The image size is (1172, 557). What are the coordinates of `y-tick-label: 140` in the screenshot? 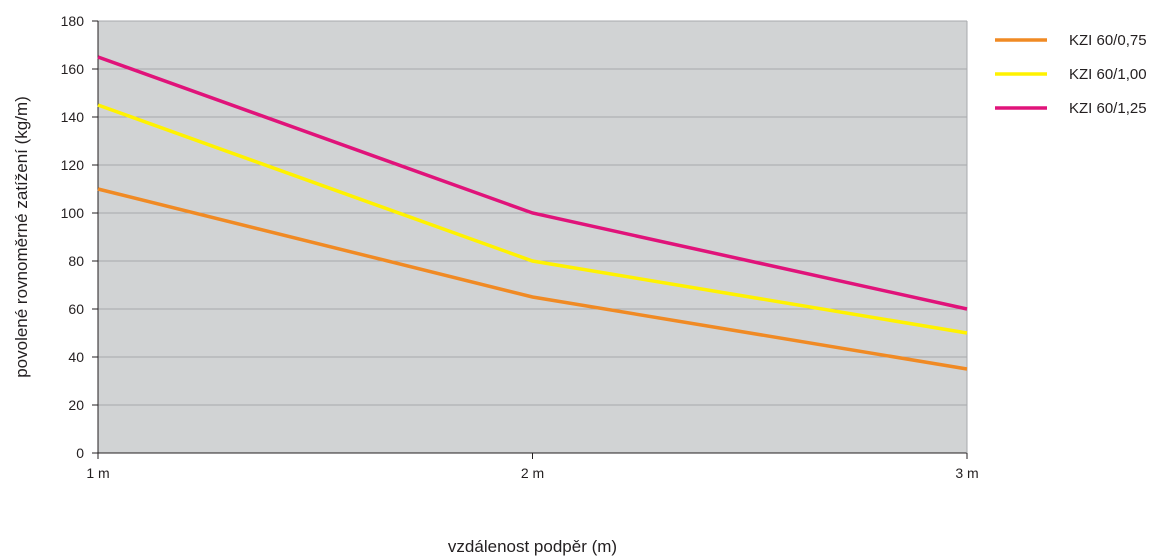 It's located at (73, 117).